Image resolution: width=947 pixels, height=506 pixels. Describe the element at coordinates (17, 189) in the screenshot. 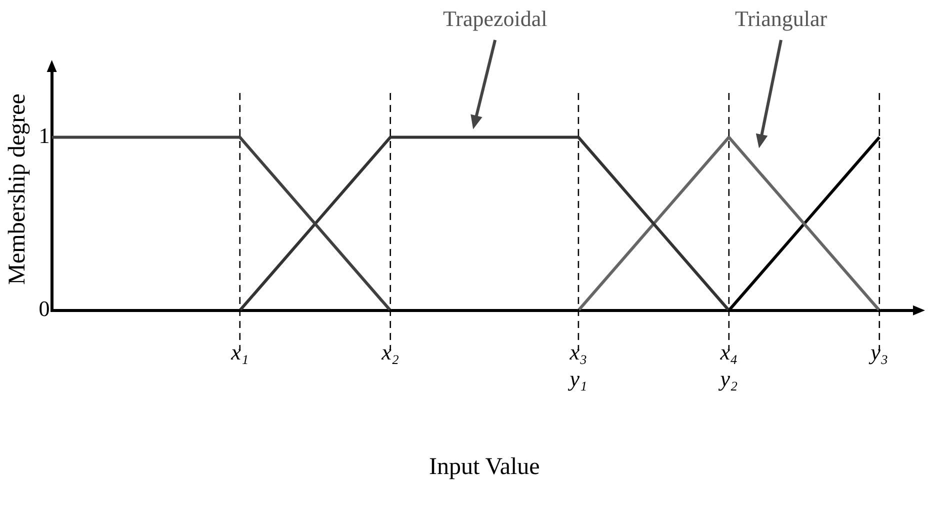

I see `y-axis-title: Membership degree` at that location.